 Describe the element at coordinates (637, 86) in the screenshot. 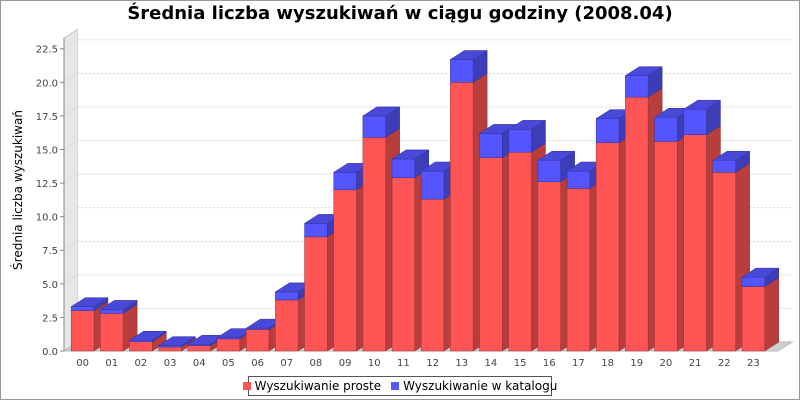

I see `bar-19-s1` at that location.